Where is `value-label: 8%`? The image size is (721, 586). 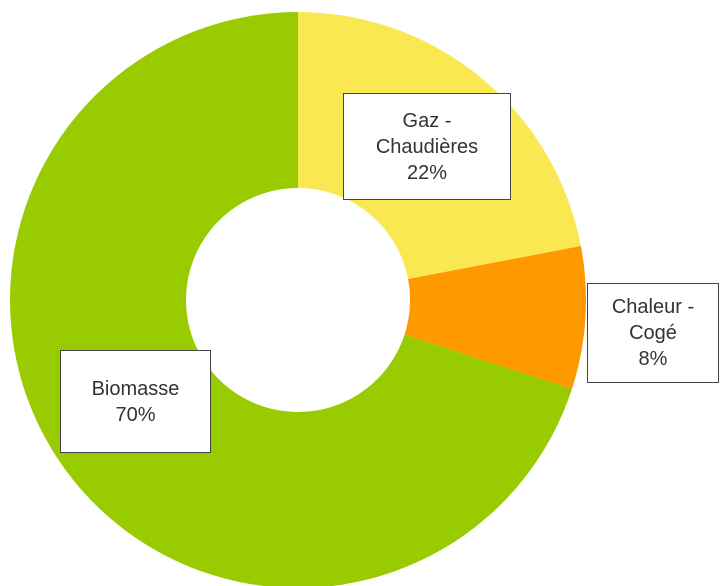 value-label: 8% is located at coordinates (653, 359).